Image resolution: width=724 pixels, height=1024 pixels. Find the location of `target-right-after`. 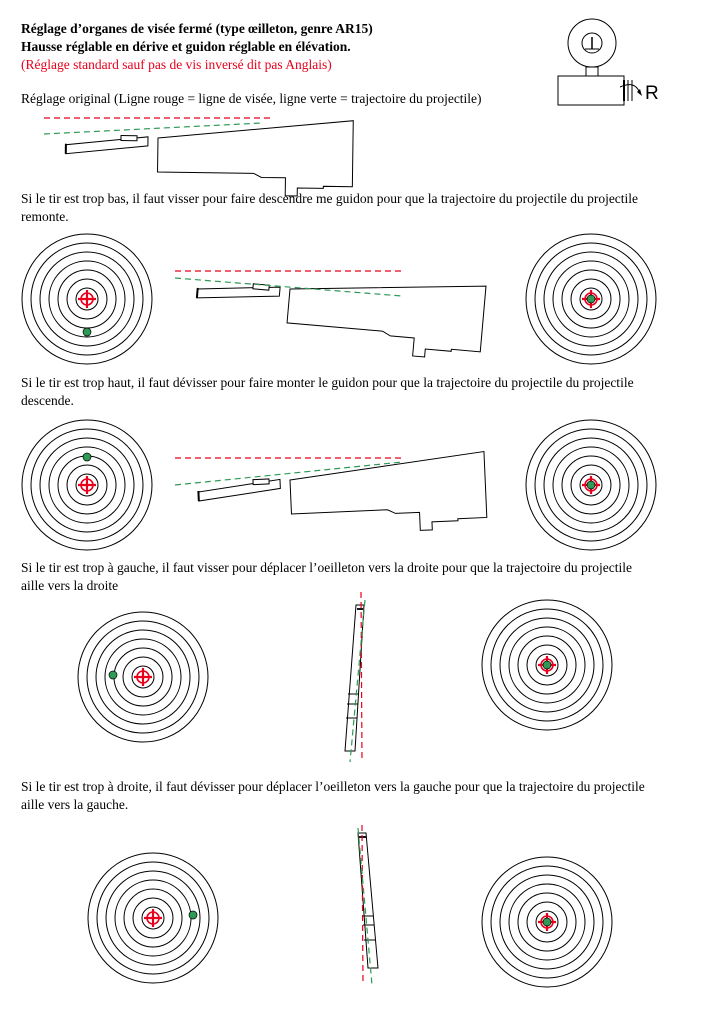

target-right-after is located at coordinates (547, 922).